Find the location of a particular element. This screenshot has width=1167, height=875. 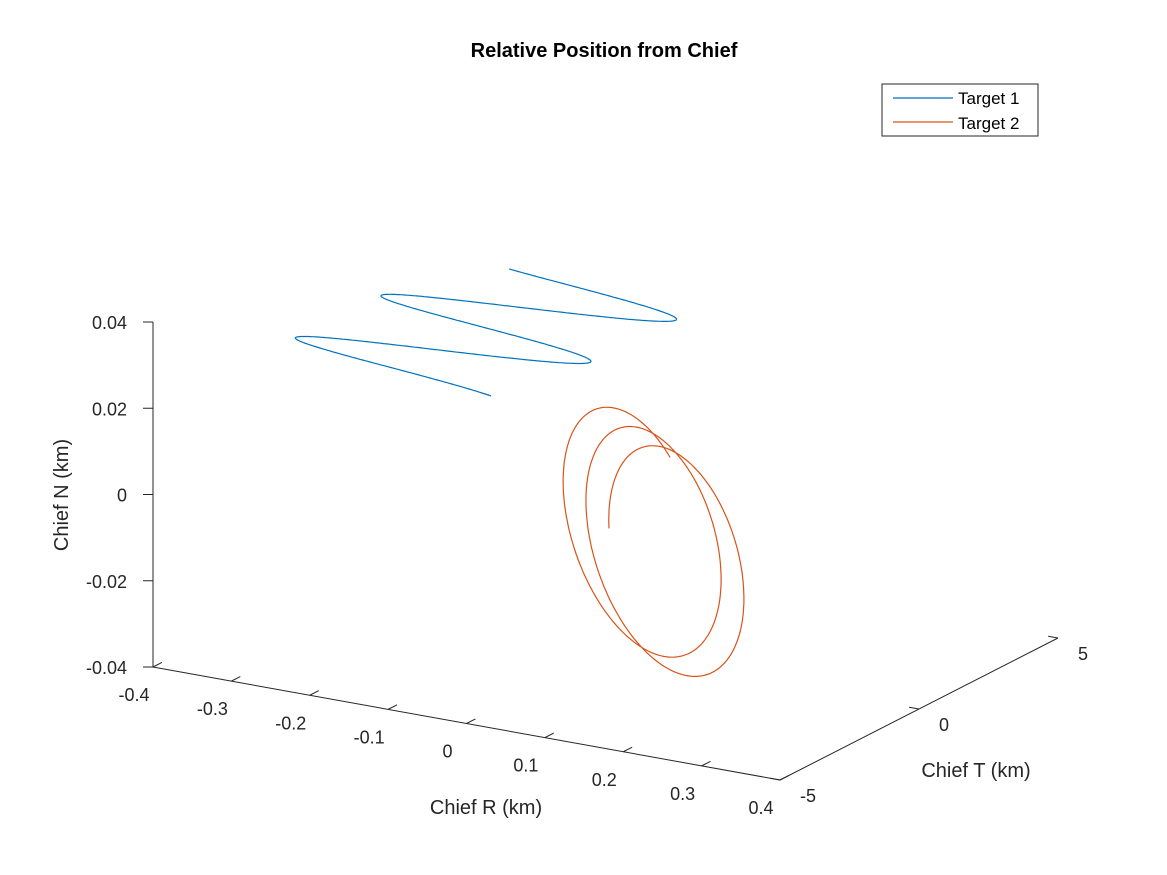

x-tick-label: 0.1 is located at coordinates (525, 766).